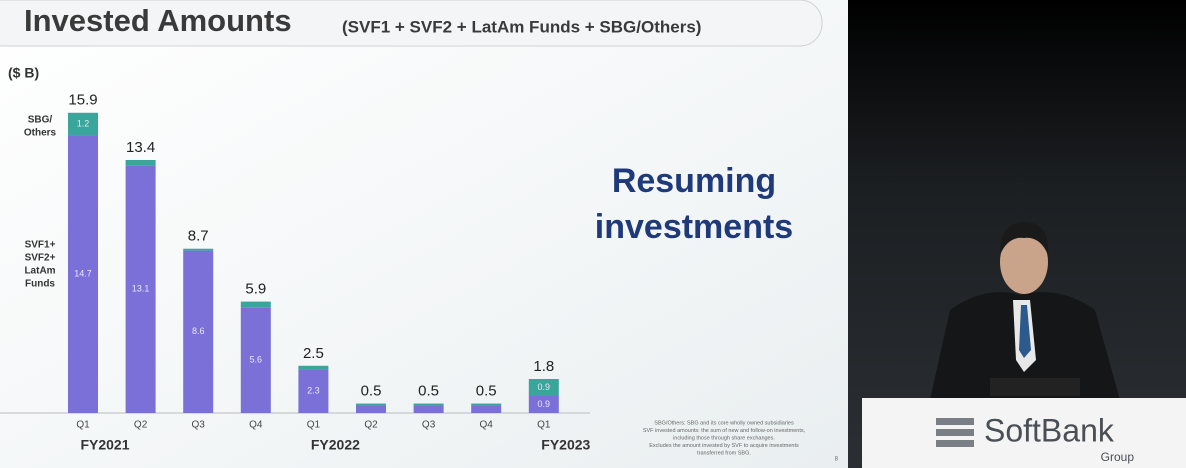  I want to click on unit-label: ($ B), so click(23, 73).